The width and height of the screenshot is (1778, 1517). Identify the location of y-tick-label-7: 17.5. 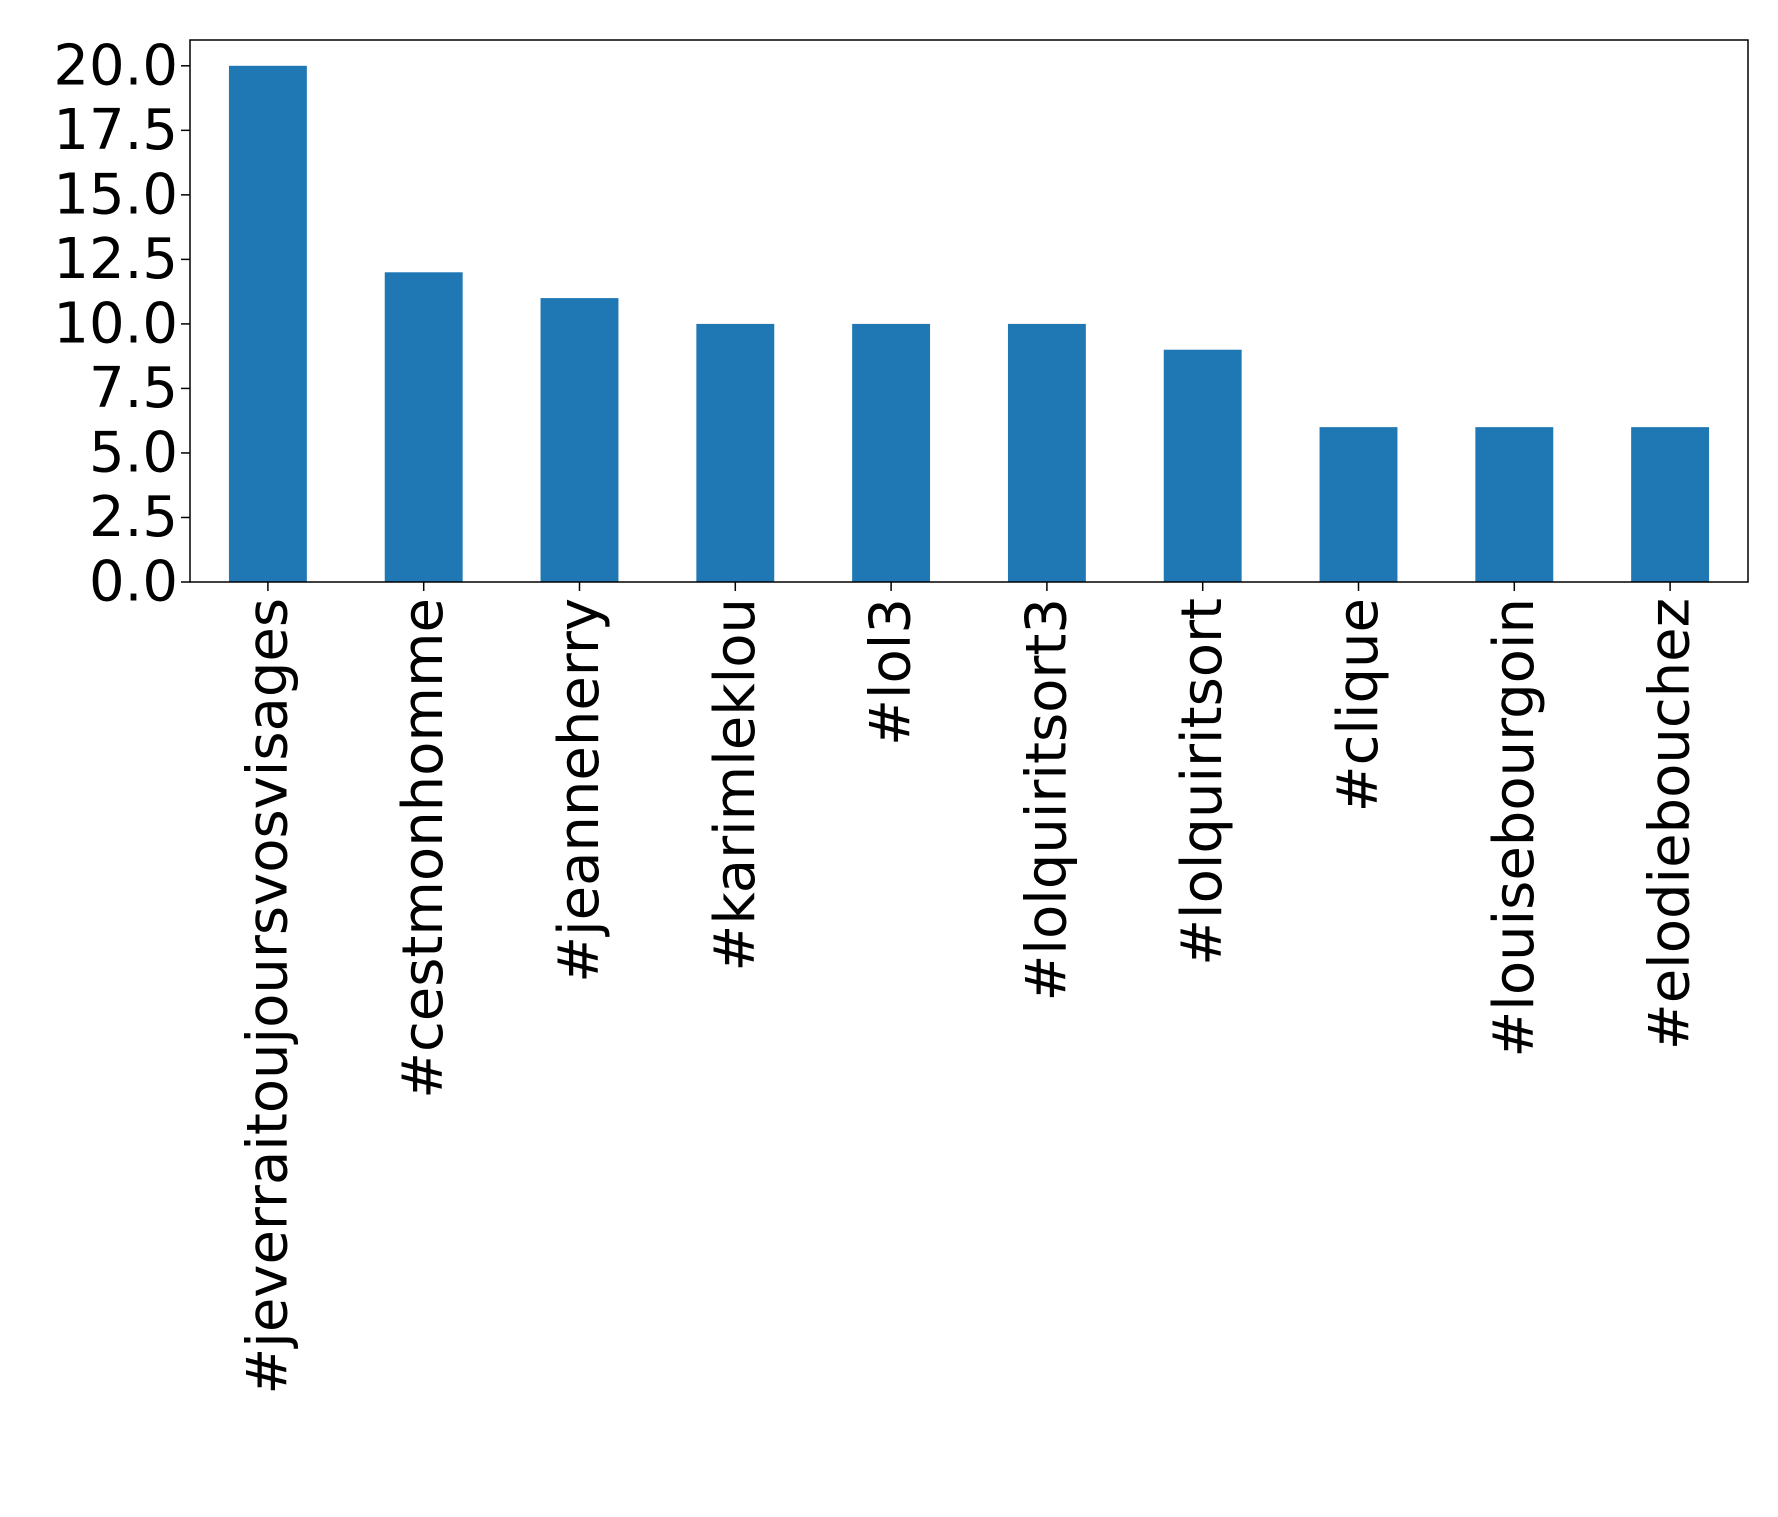
(115, 130).